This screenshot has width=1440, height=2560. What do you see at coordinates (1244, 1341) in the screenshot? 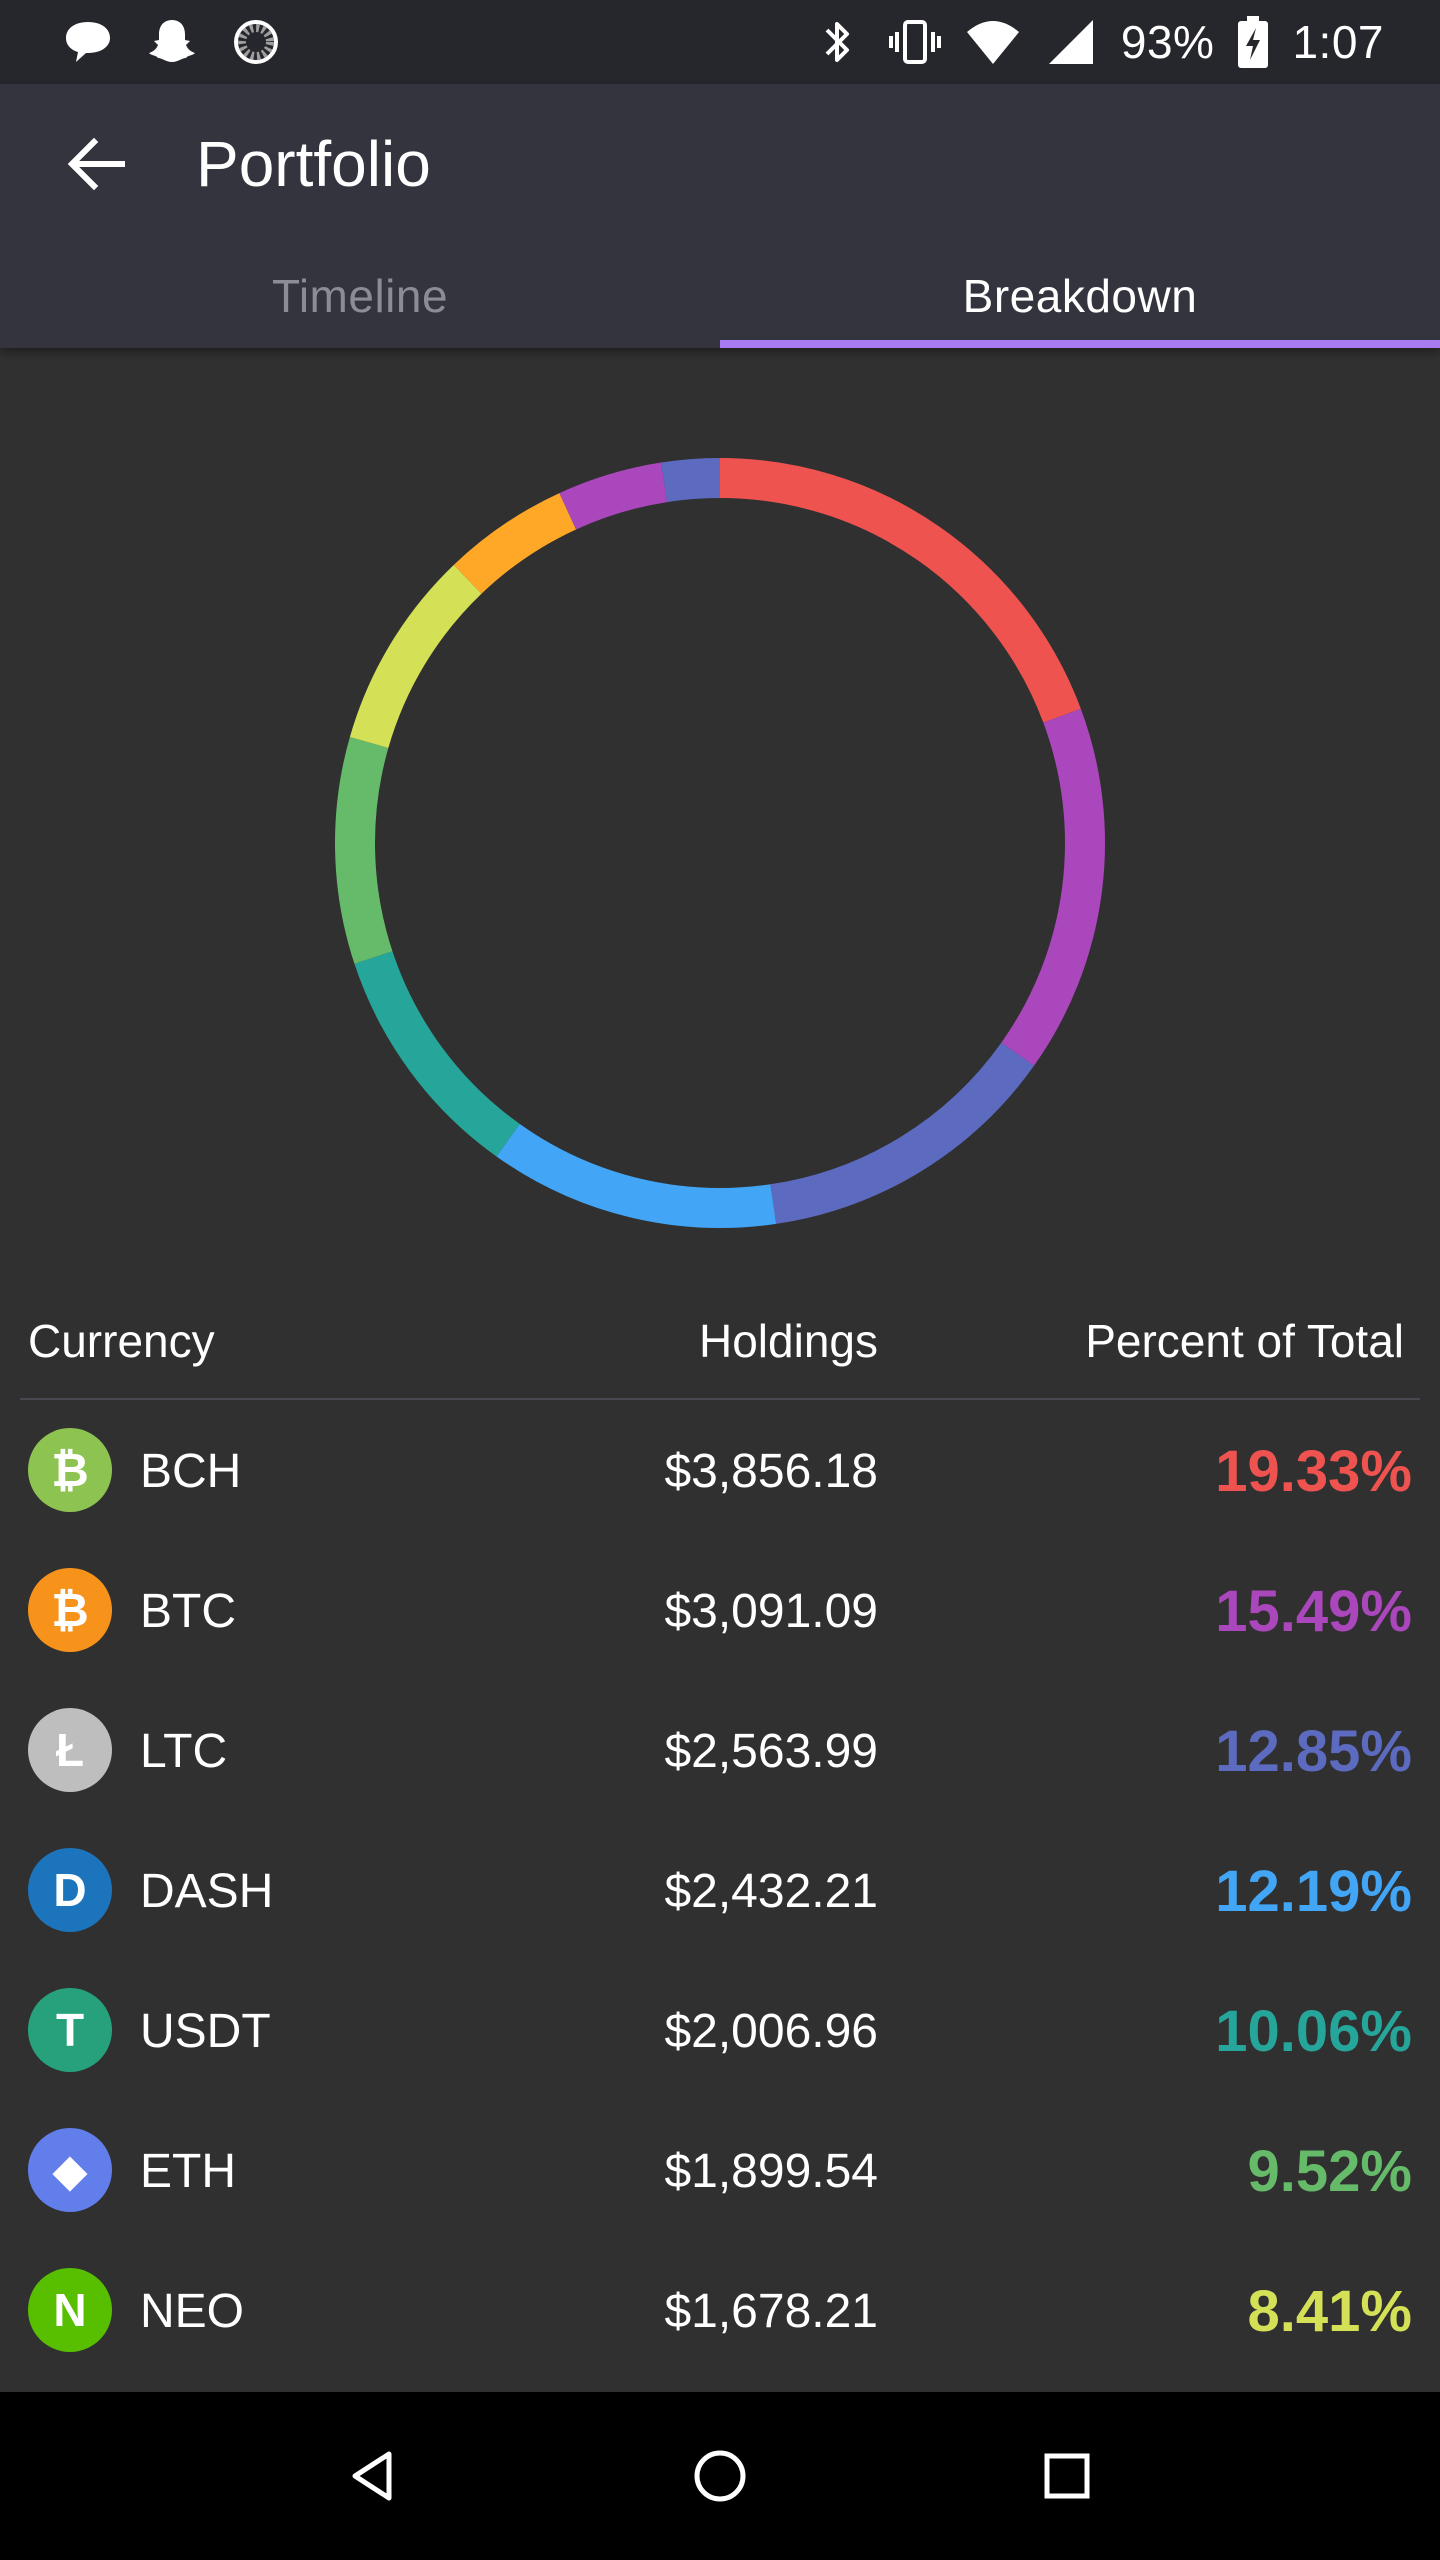
I see `header-percent: Percent of Total` at bounding box center [1244, 1341].